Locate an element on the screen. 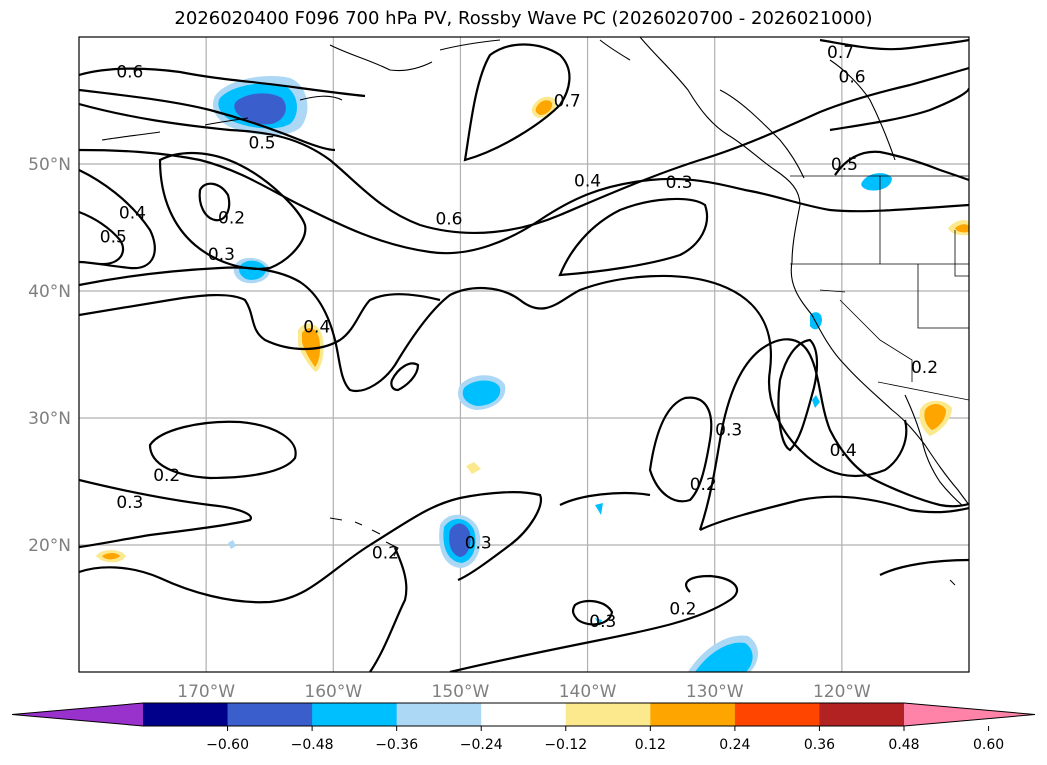 This screenshot has height=765, width=1047. lat-tick-label: 30°N is located at coordinates (49, 419).